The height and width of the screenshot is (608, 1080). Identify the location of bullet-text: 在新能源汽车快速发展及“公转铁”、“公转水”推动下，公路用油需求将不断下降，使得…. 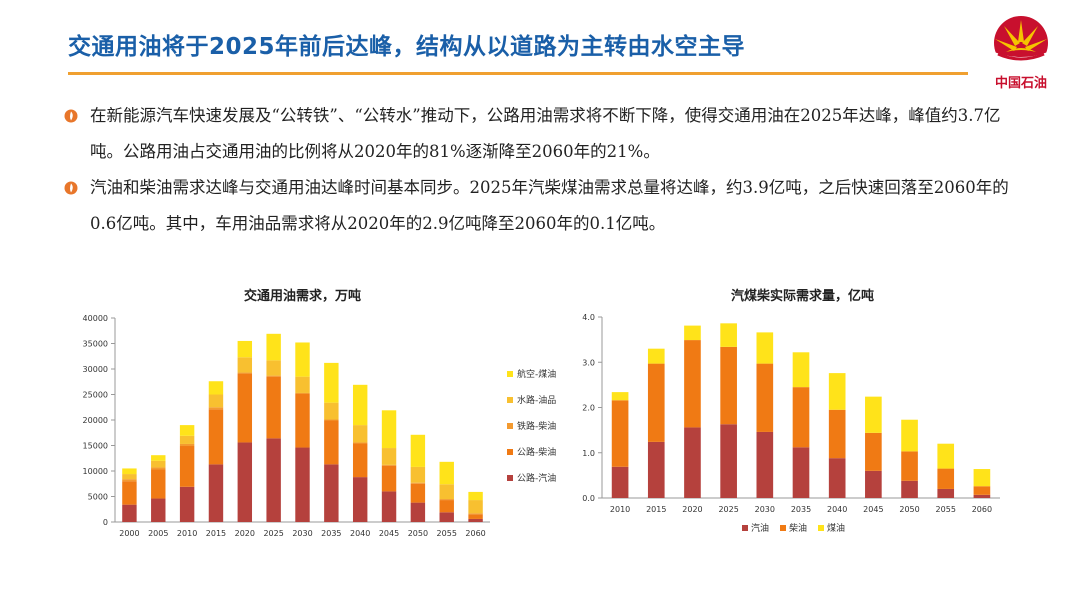
(545, 133).